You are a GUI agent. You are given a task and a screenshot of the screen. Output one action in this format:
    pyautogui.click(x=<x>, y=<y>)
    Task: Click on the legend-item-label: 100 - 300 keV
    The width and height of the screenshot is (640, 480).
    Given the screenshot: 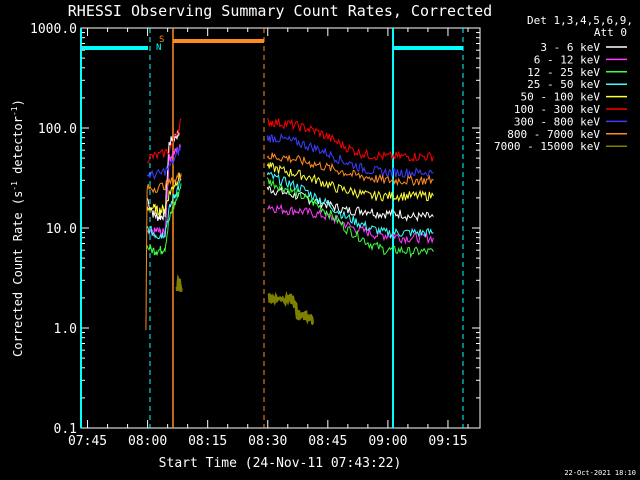 What is the action you would take?
    pyautogui.click(x=557, y=109)
    